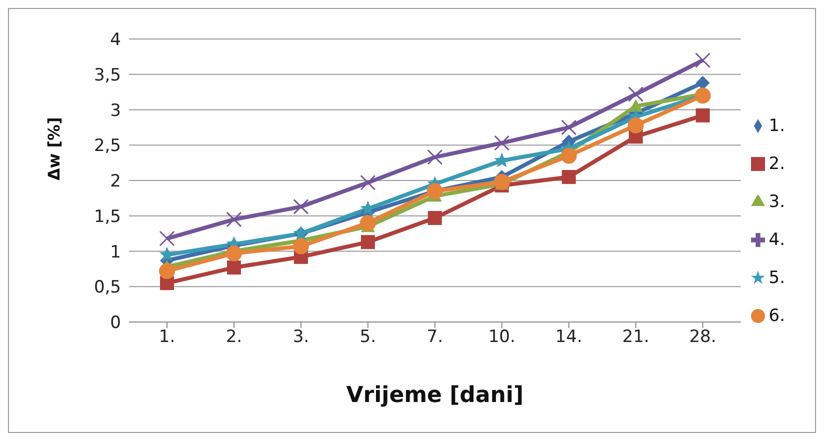  I want to click on legend-label: 2., so click(776, 164).